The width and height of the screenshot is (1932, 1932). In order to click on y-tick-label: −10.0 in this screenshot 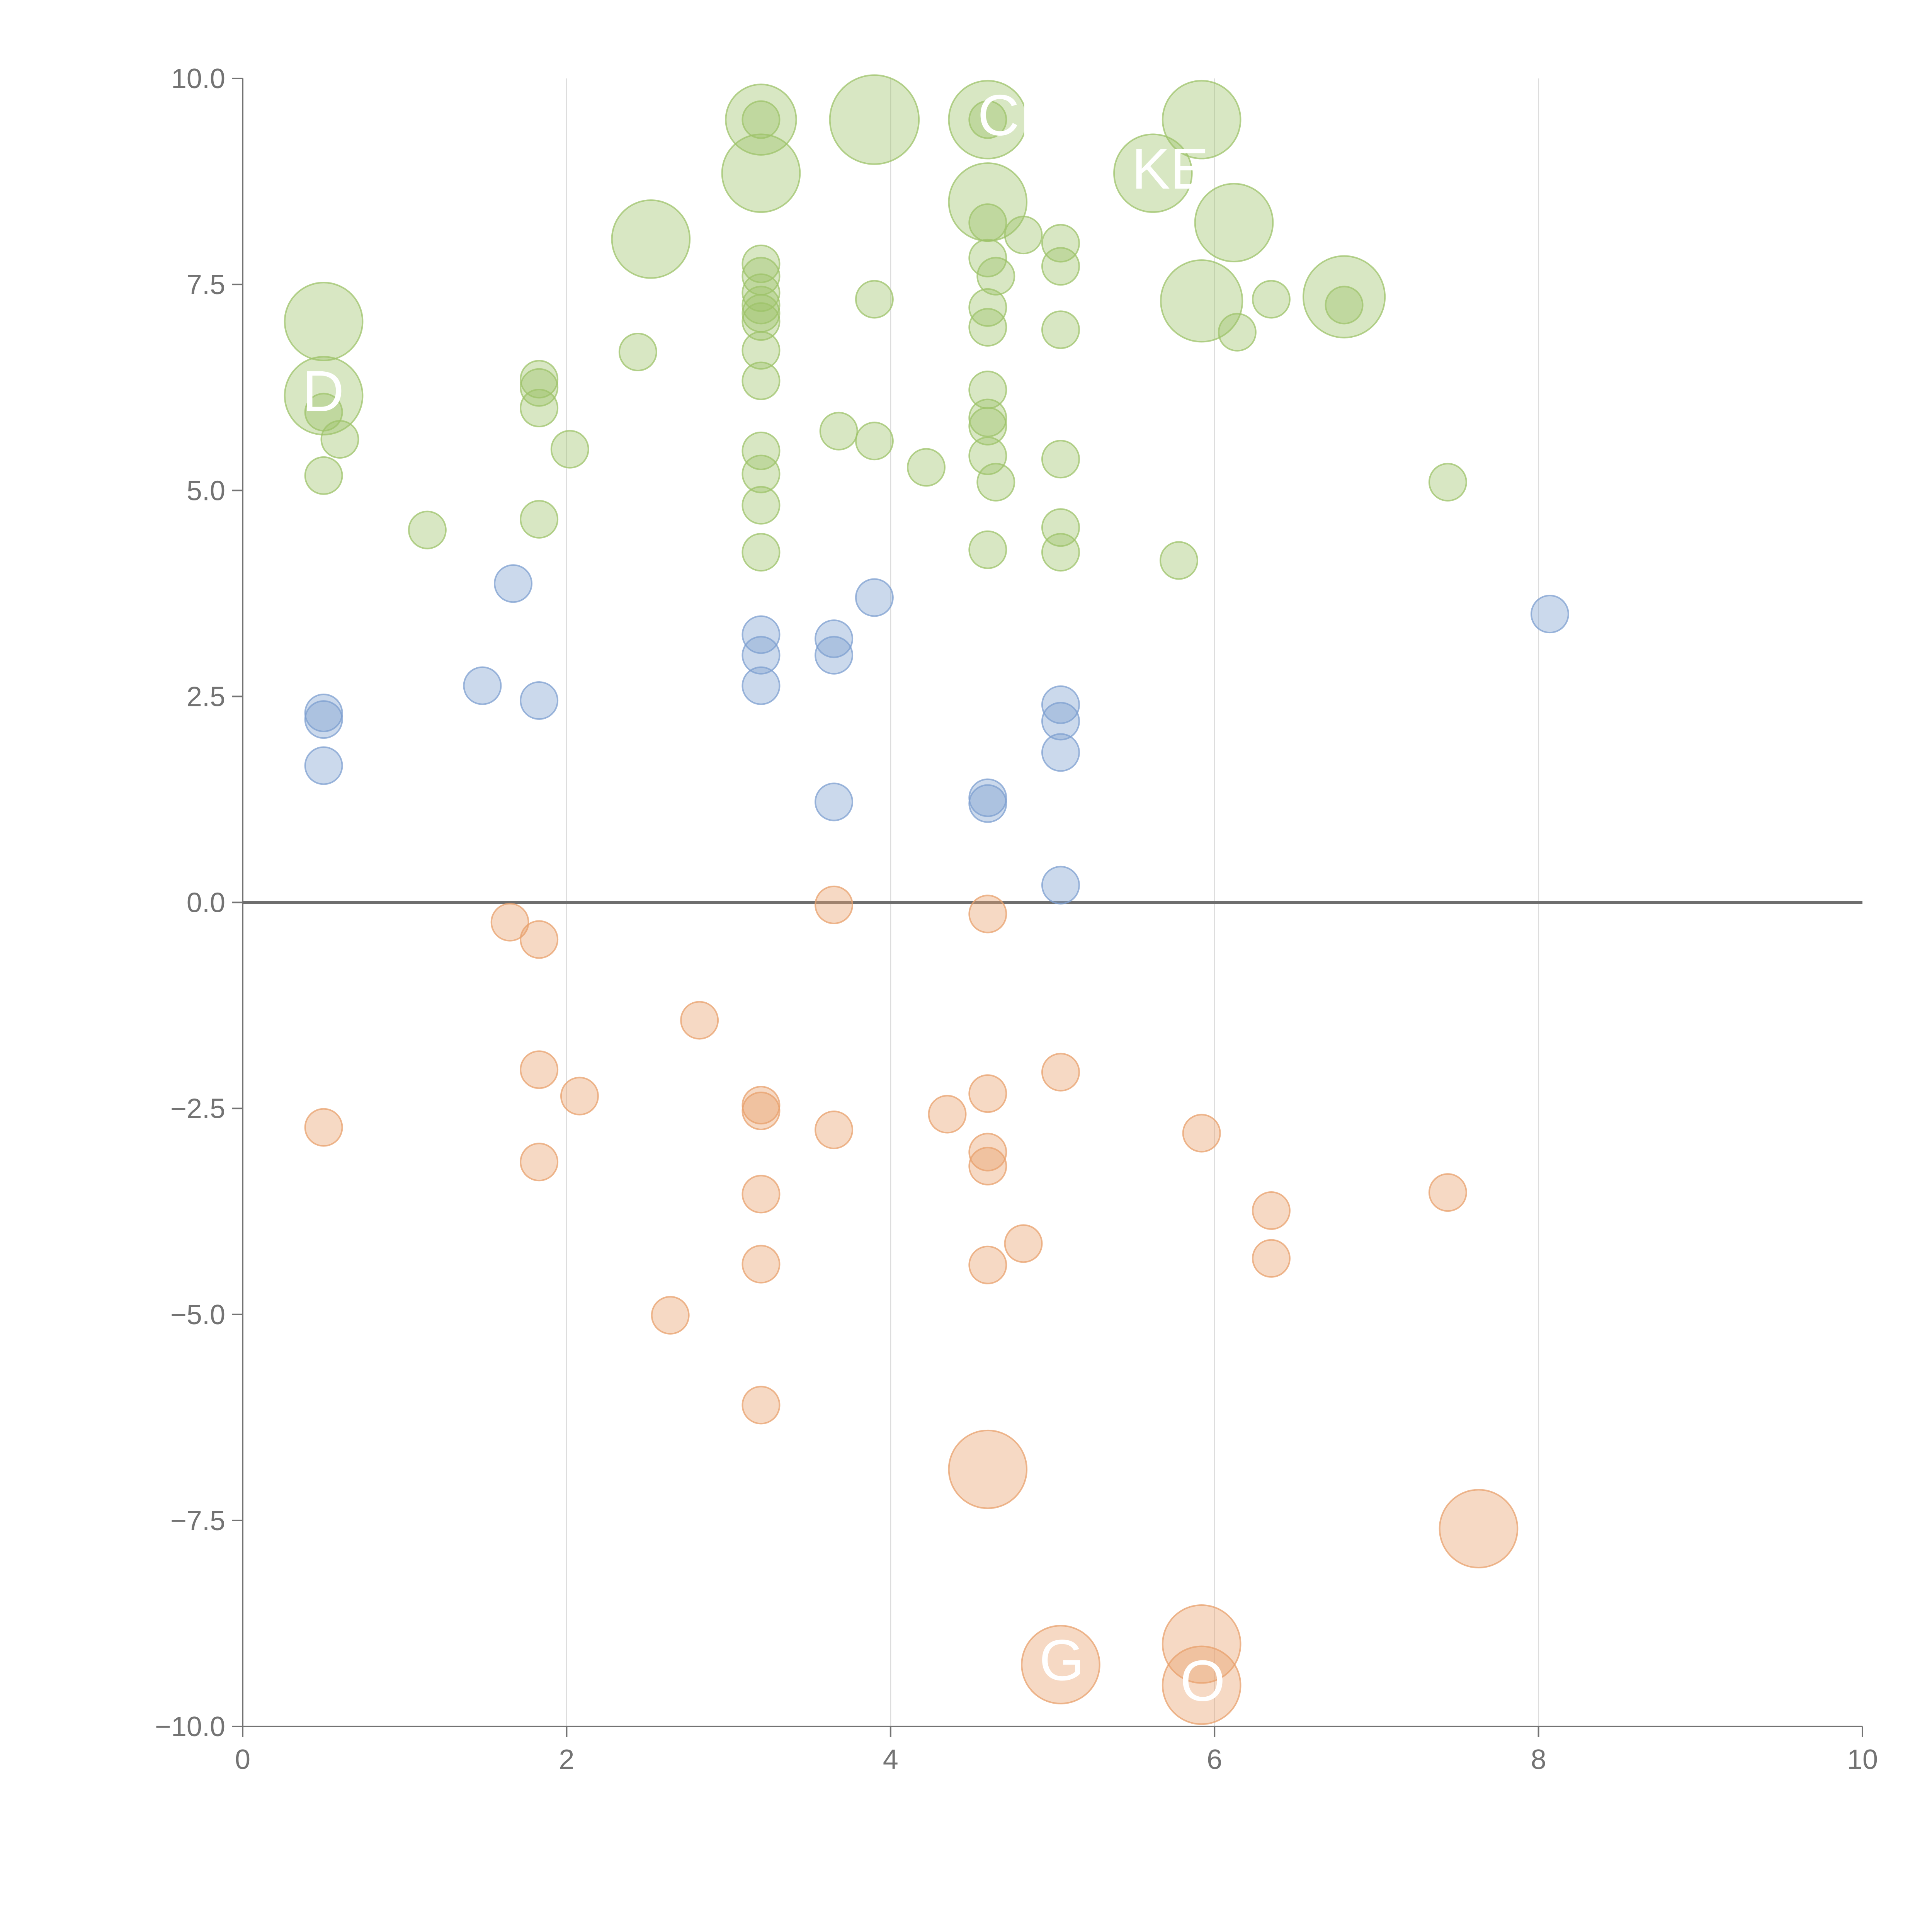, I will do `click(190, 1727)`.